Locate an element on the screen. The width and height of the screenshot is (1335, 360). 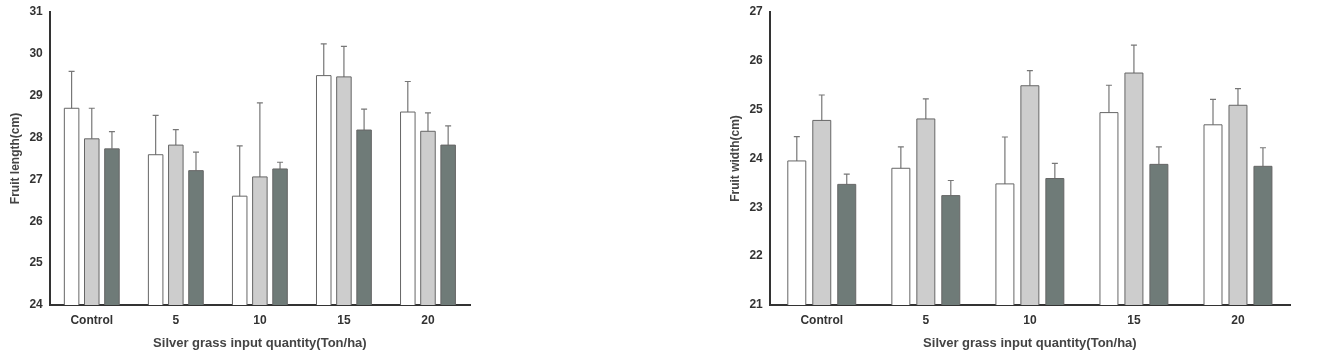
y-axis-title: Fruit length(cm) is located at coordinates (14, 158).